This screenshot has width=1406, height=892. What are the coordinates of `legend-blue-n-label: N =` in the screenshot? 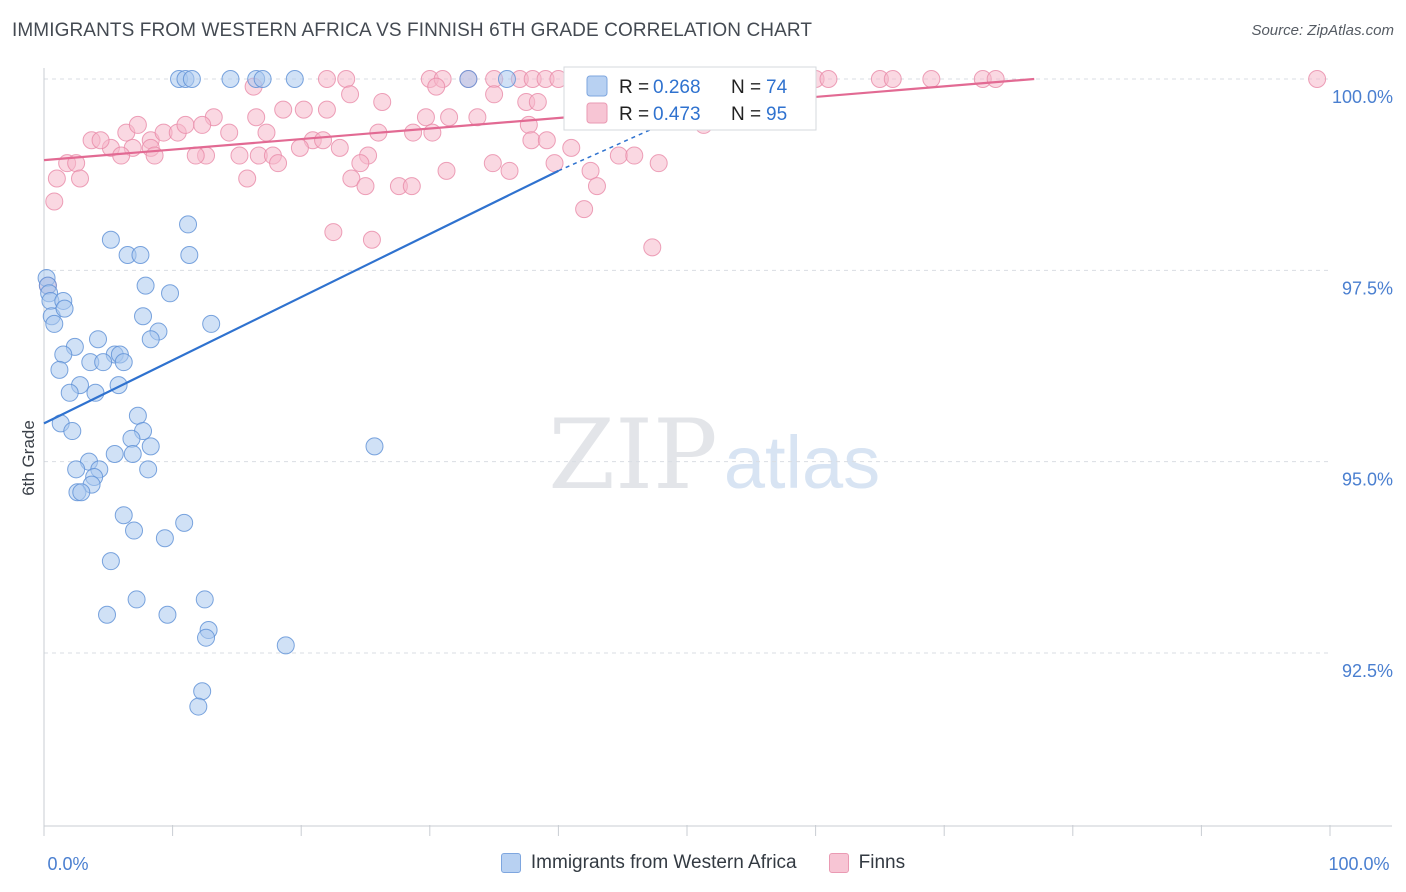 It's located at (748, 87).